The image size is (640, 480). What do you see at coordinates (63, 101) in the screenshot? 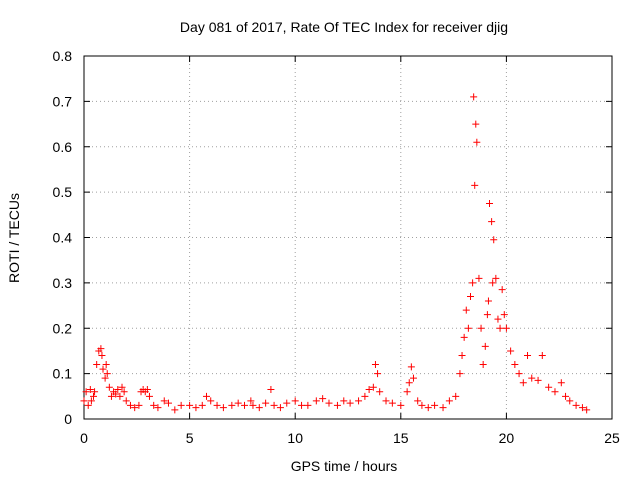
I see `y-tick-label: 0.7` at bounding box center [63, 101].